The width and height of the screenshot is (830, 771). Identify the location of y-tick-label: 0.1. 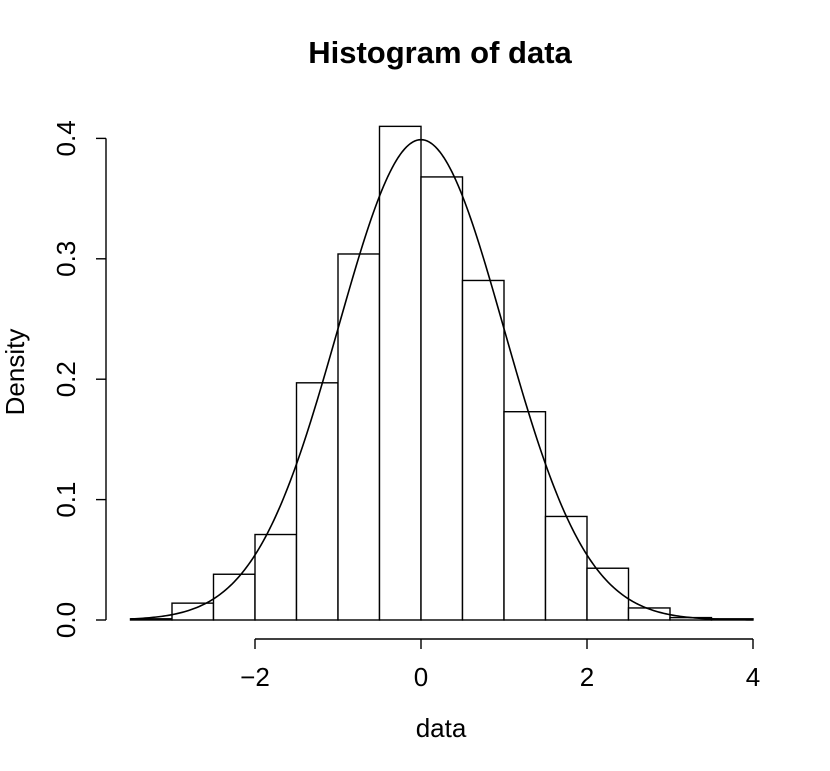
(66, 500).